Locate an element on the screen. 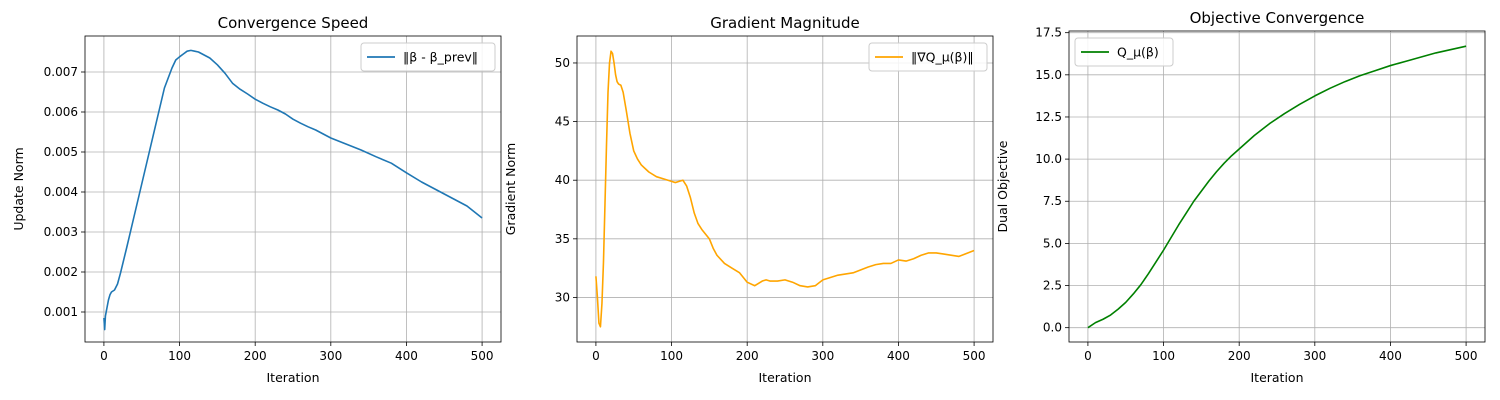  y-tick-label: 17.5 is located at coordinates (1048, 33).